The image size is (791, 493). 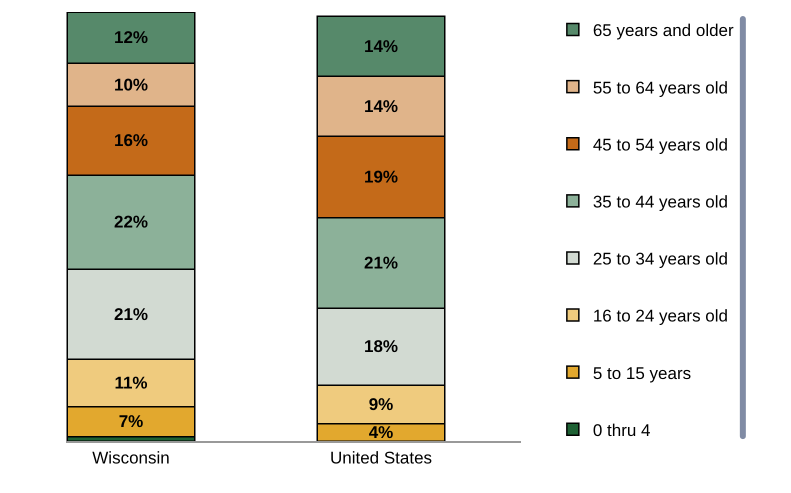 What do you see at coordinates (131, 222) in the screenshot?
I see `data-label: 22%` at bounding box center [131, 222].